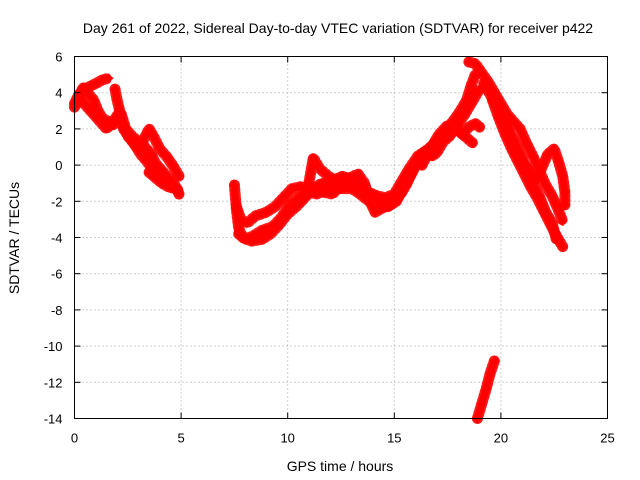 The height and width of the screenshot is (480, 640). What do you see at coordinates (287, 438) in the screenshot?
I see `x-tick-label: 10` at bounding box center [287, 438].